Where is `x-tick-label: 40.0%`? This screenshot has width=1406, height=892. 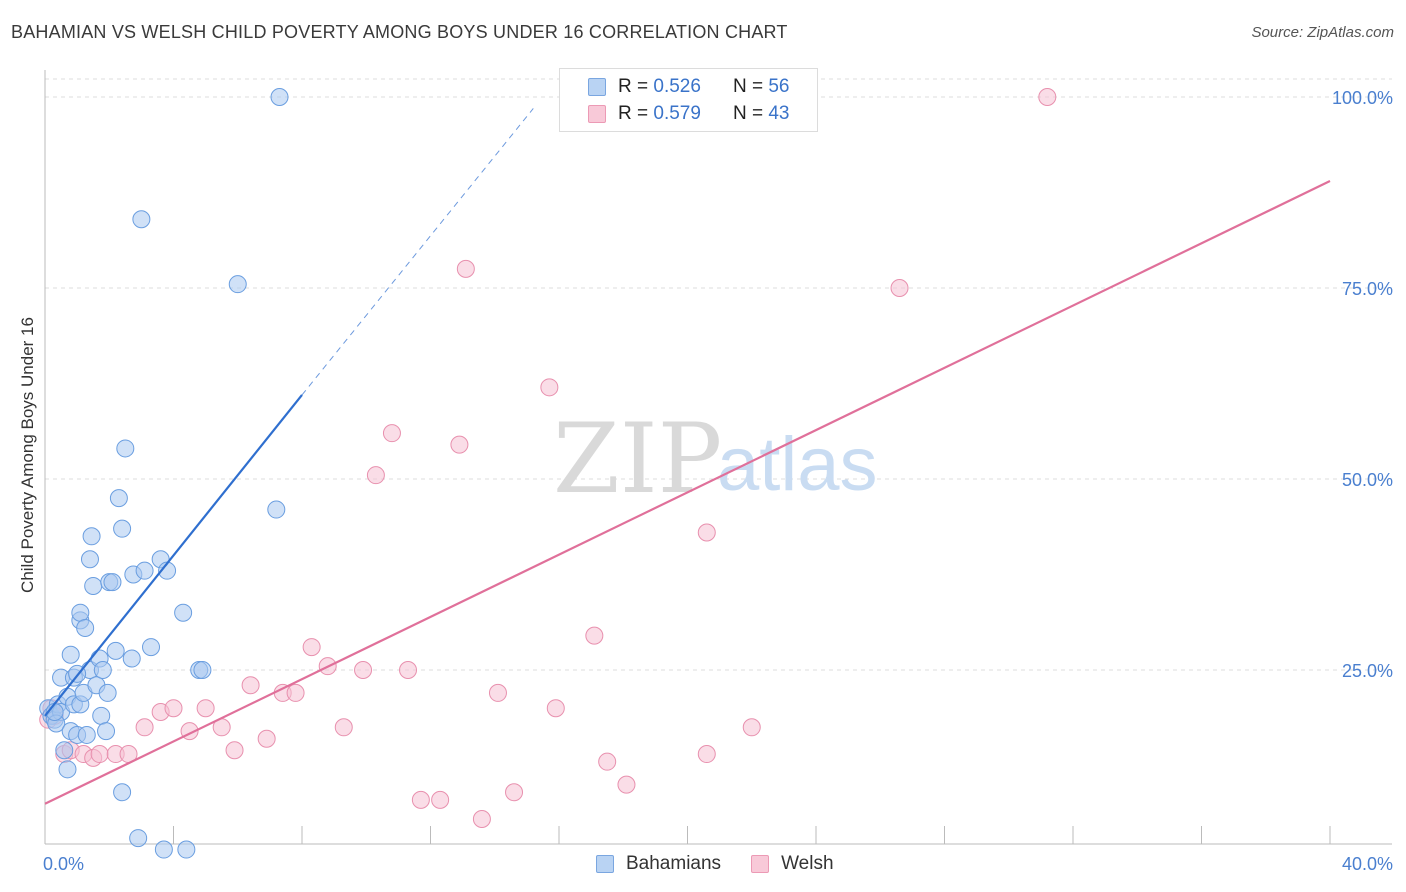 x-tick-label: 40.0% is located at coordinates (1367, 864).